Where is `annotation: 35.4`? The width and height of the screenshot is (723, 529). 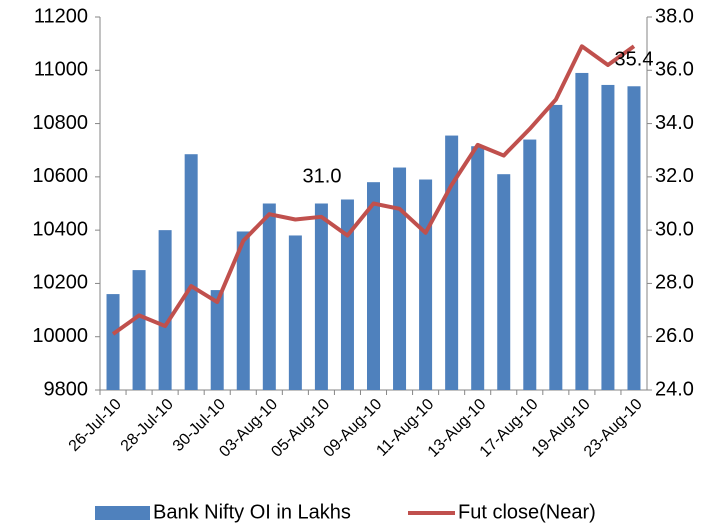 annotation: 35.4 is located at coordinates (634, 59).